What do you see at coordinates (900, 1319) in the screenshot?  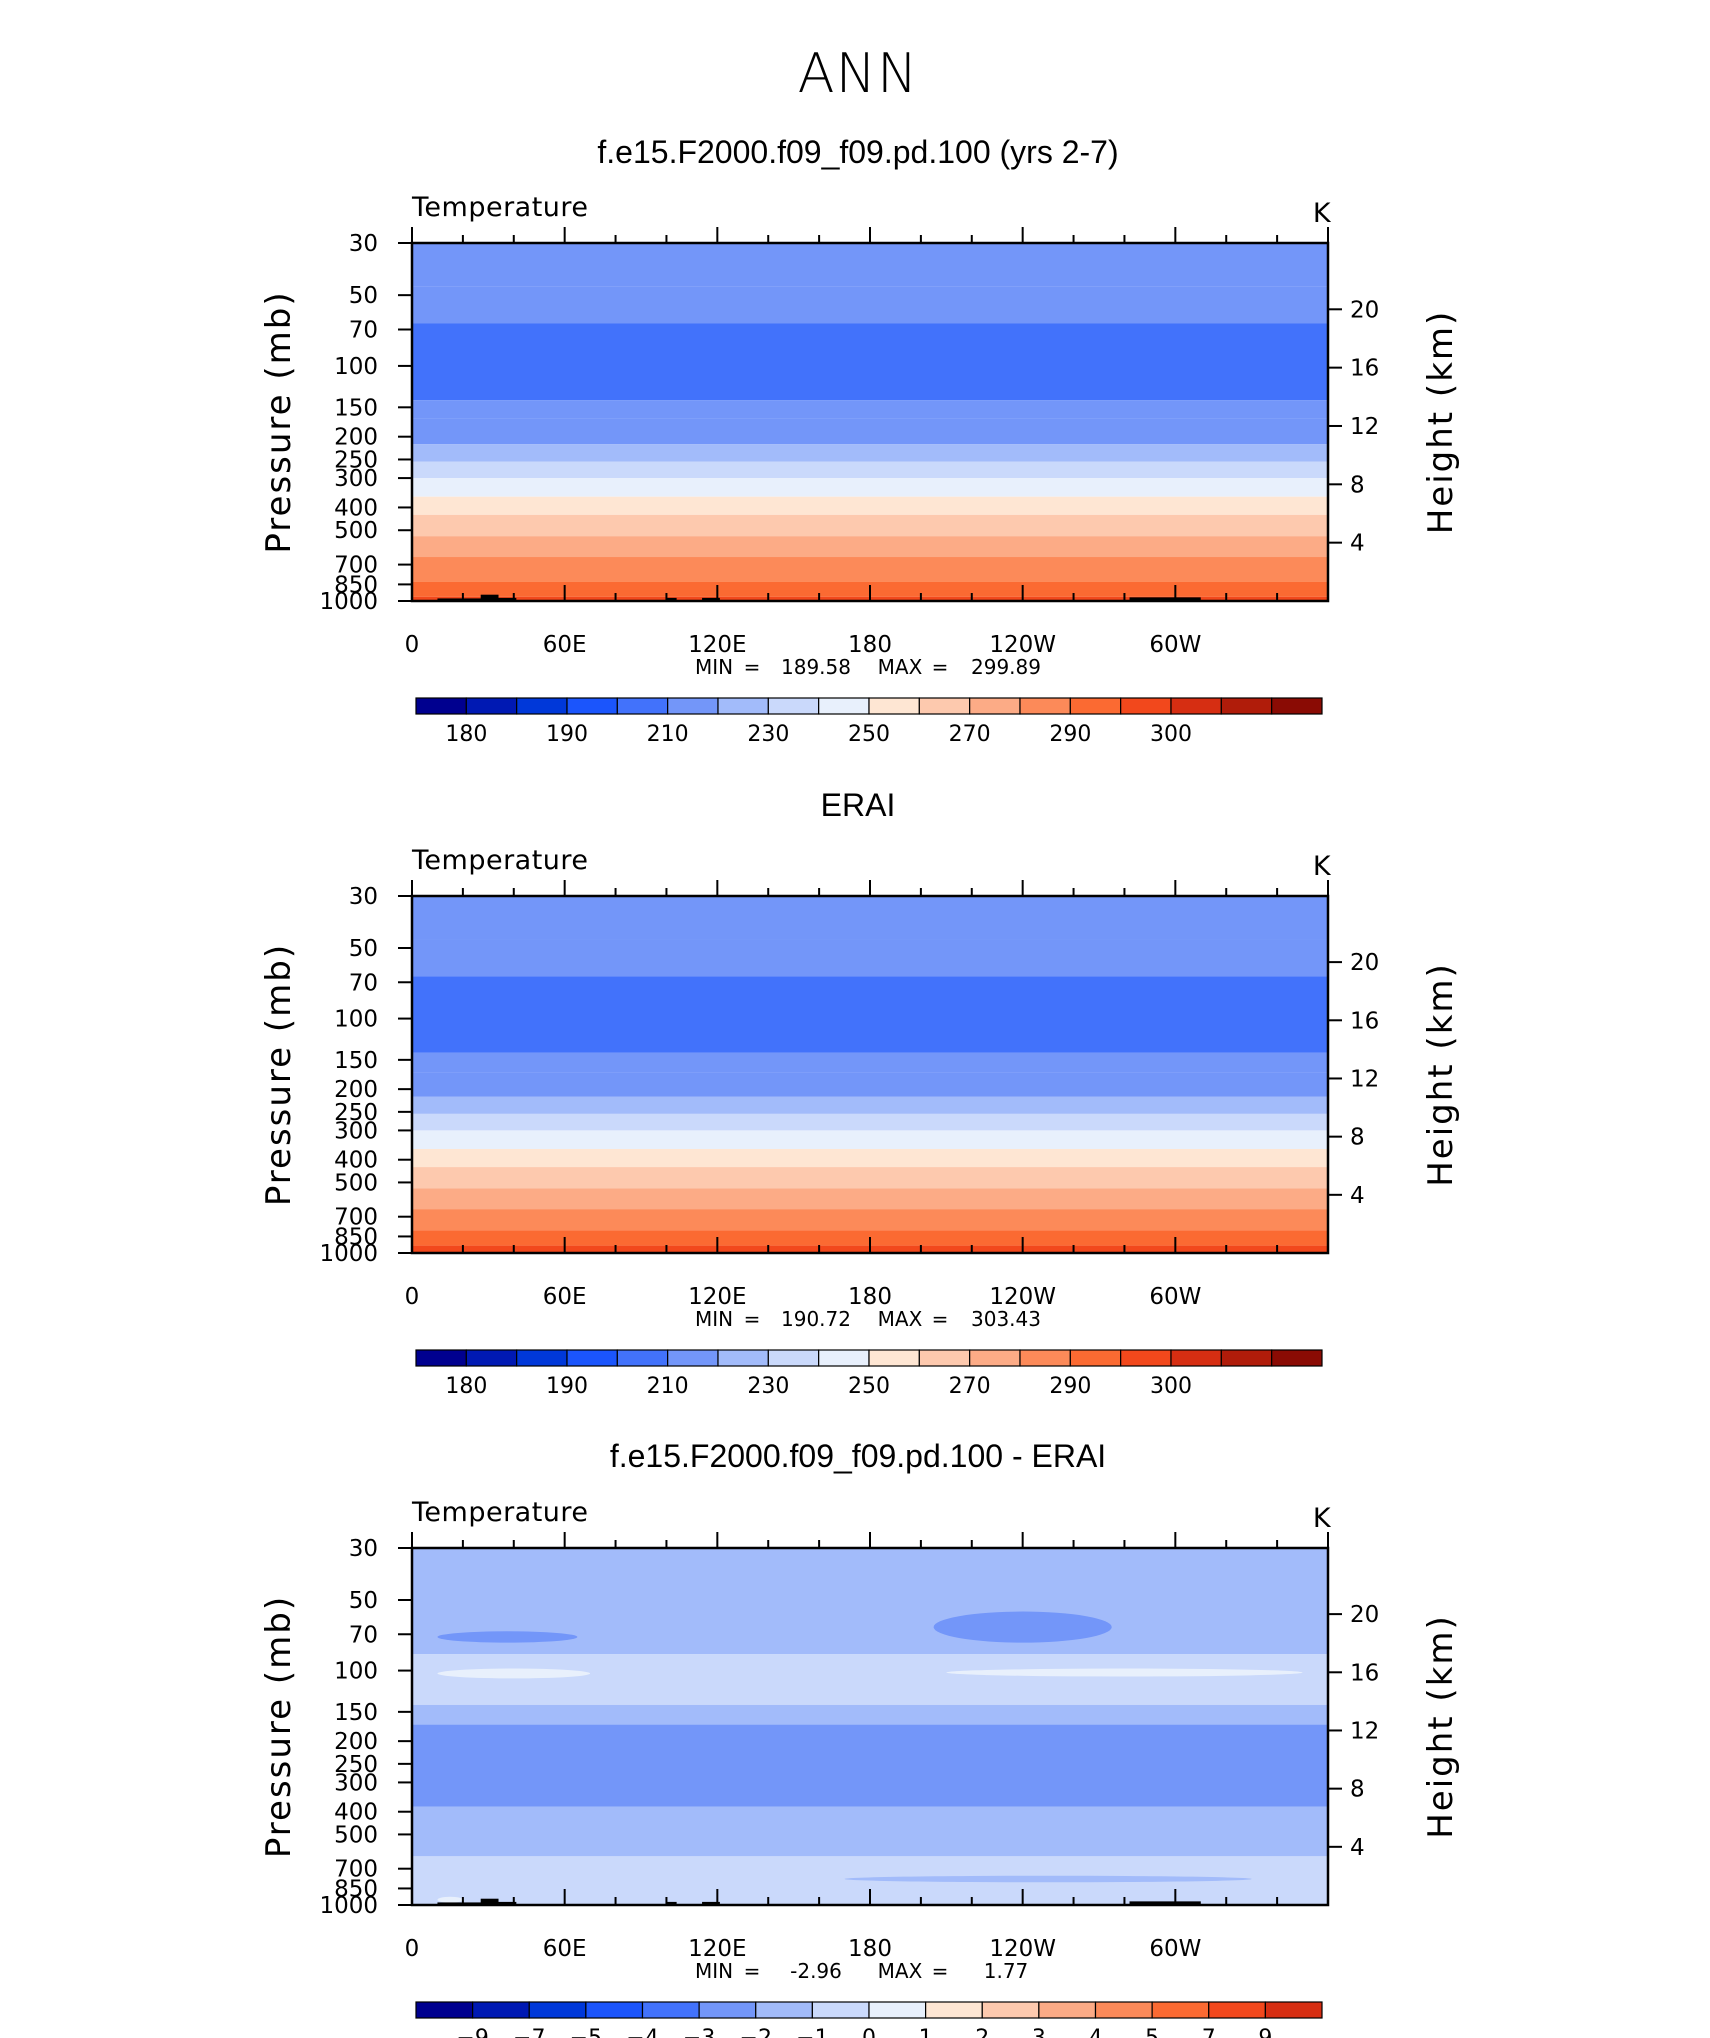 I see `max-label: MAX` at bounding box center [900, 1319].